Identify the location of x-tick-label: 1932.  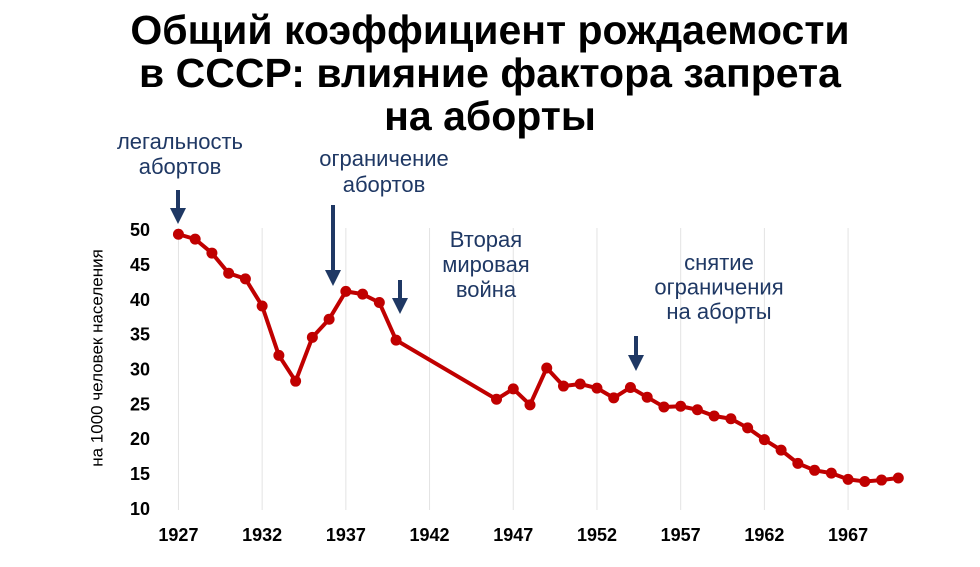
(262, 535).